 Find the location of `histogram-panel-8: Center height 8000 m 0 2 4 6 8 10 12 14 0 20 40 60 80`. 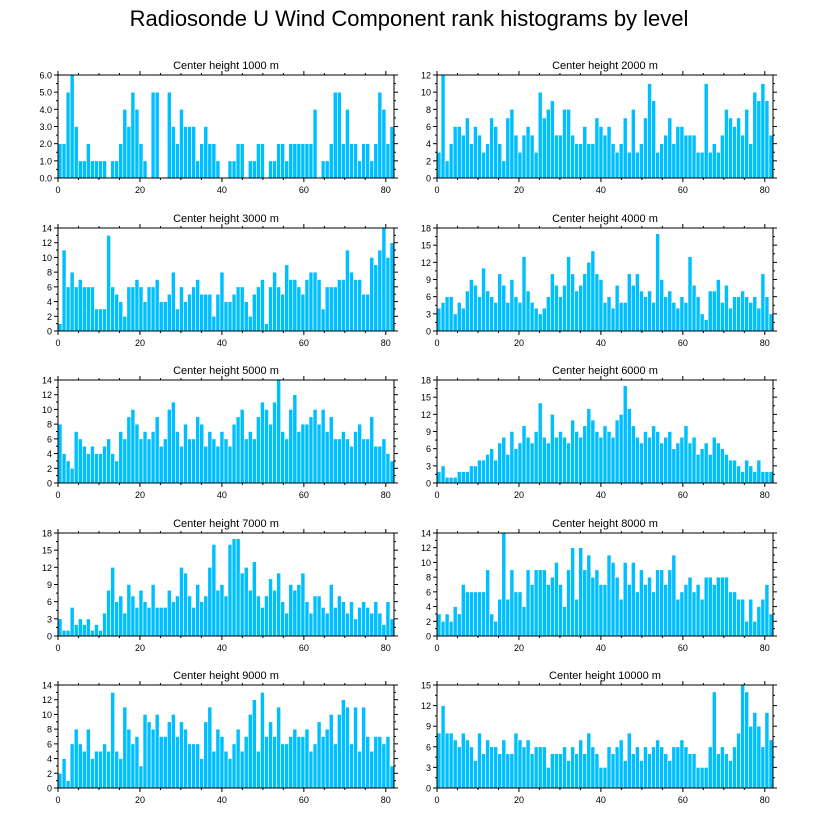

histogram-panel-8: Center height 8000 m 0 2 4 6 8 10 12 14 0 20 40 60 80 is located at coordinates (599, 585).